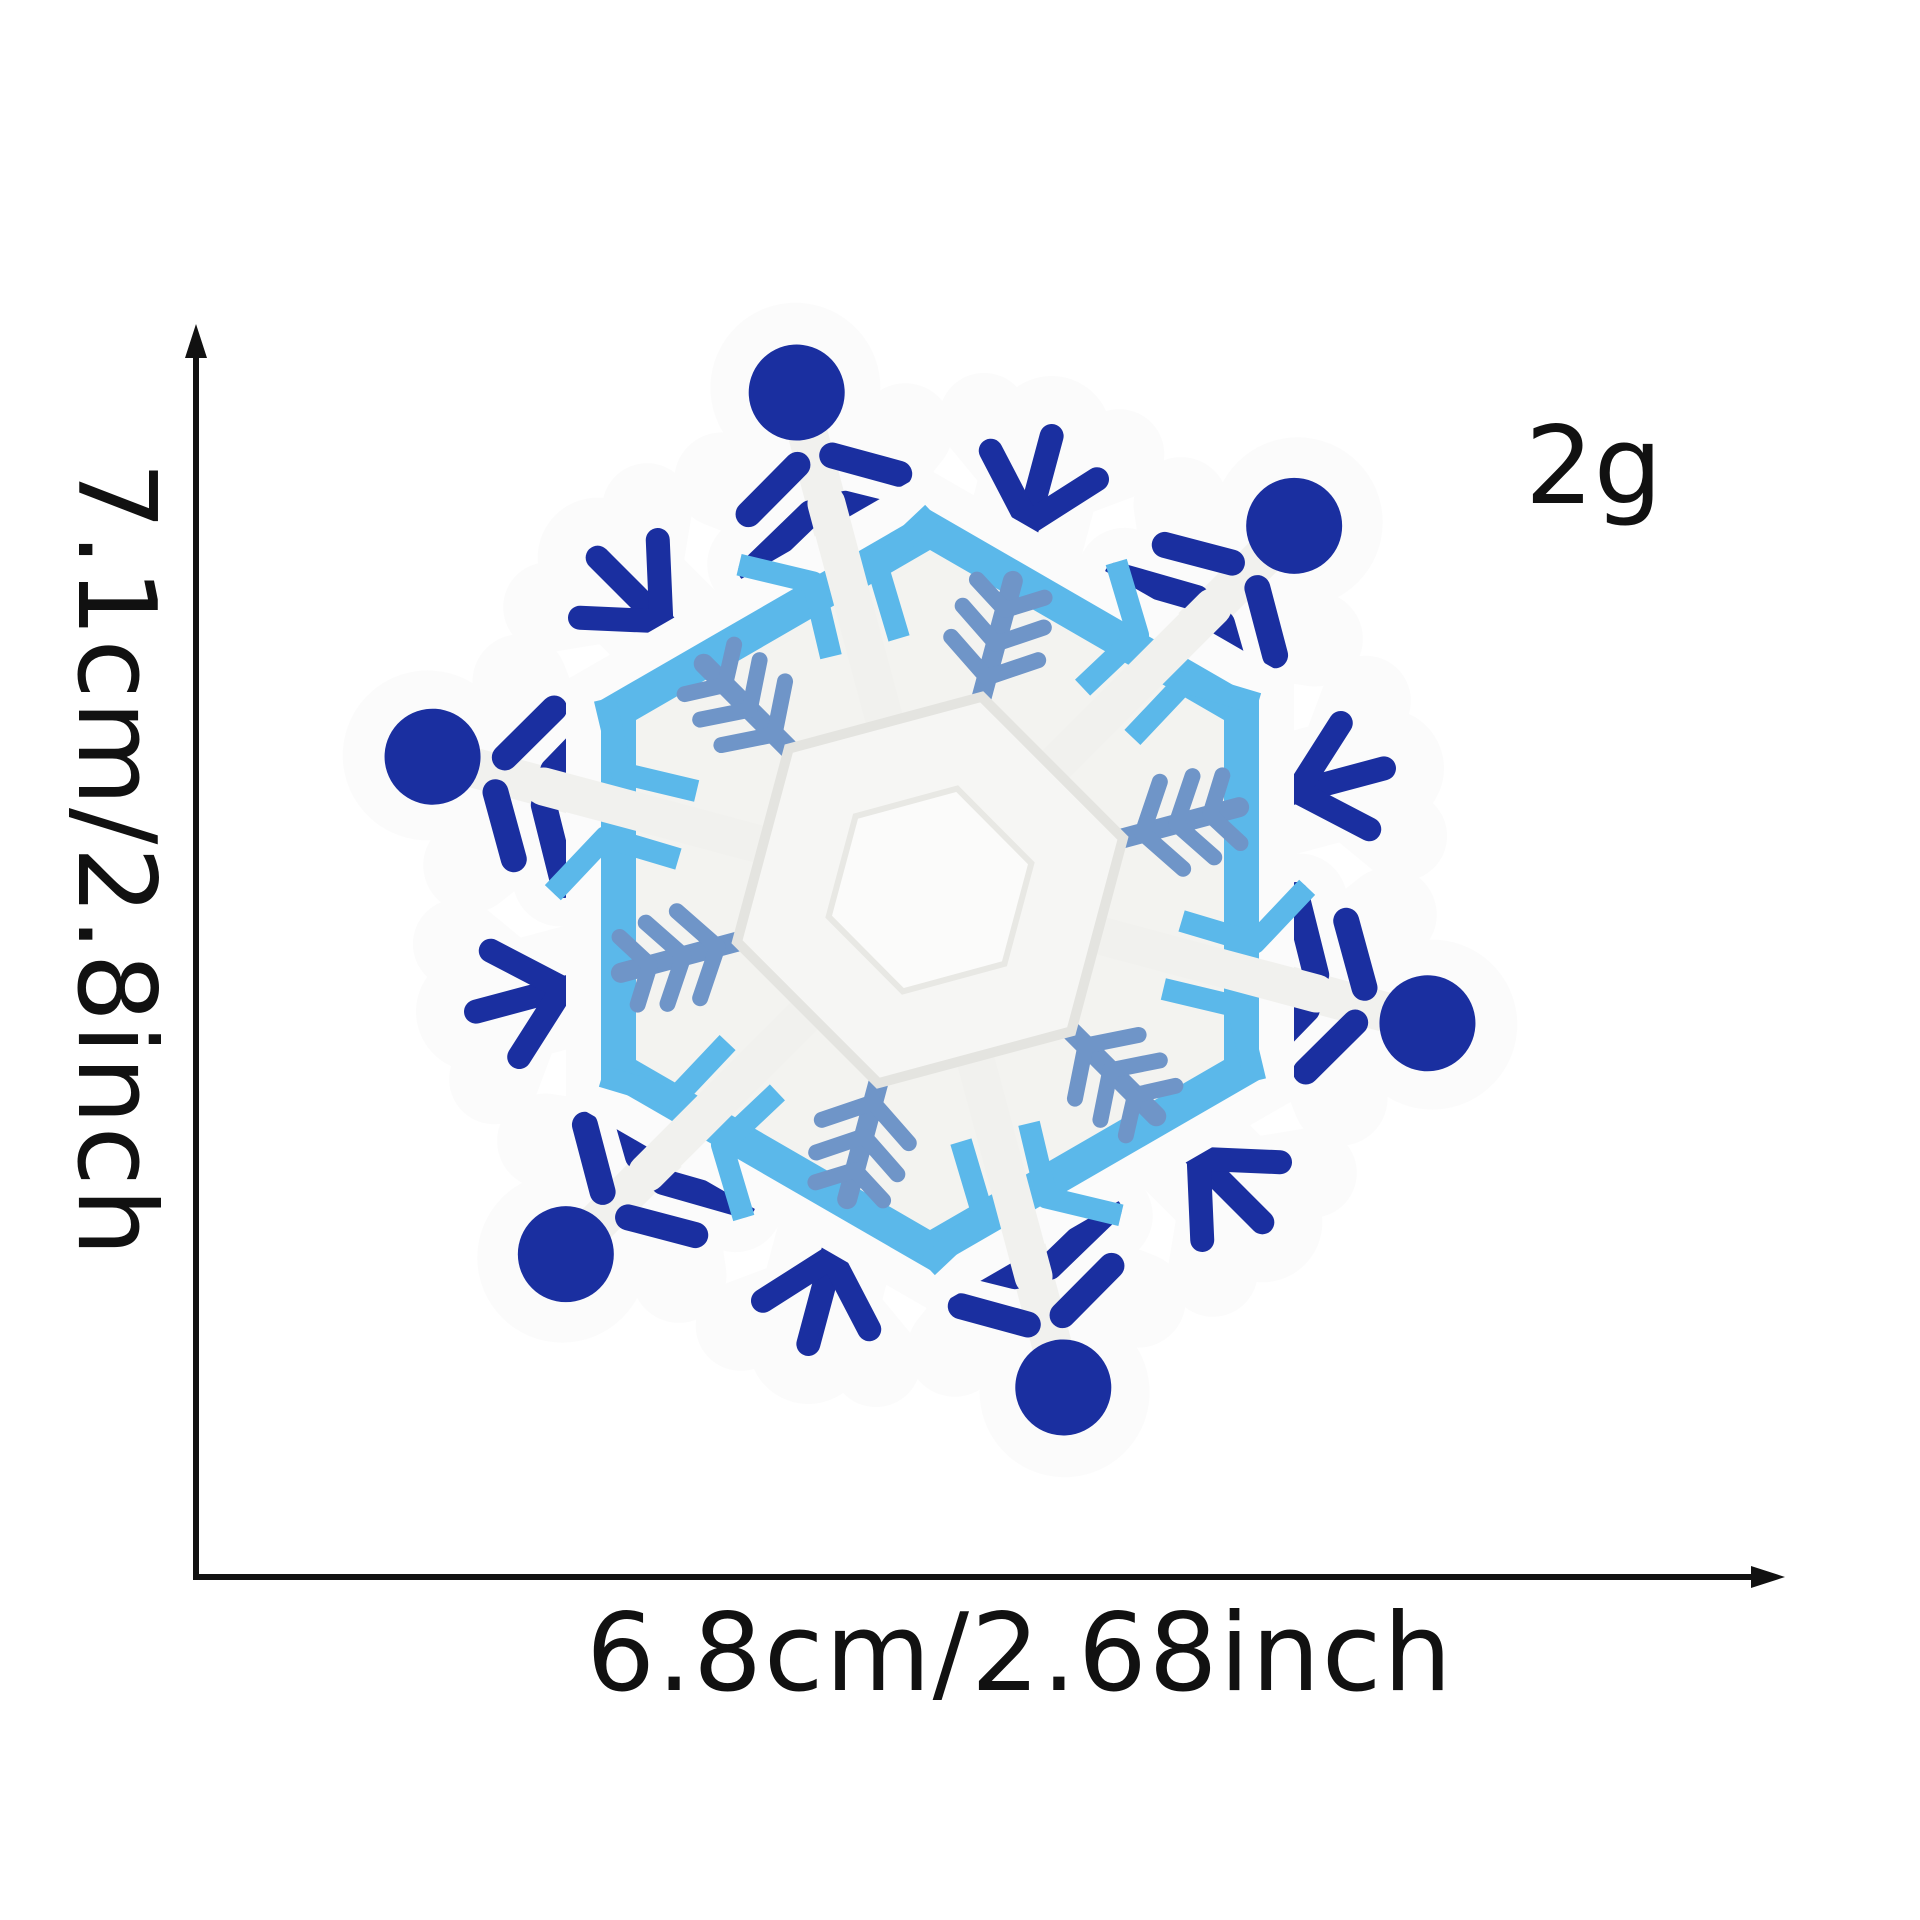  What do you see at coordinates (1020, 1653) in the screenshot?
I see `width-dimension-label: 6.8cm/2.68inch` at bounding box center [1020, 1653].